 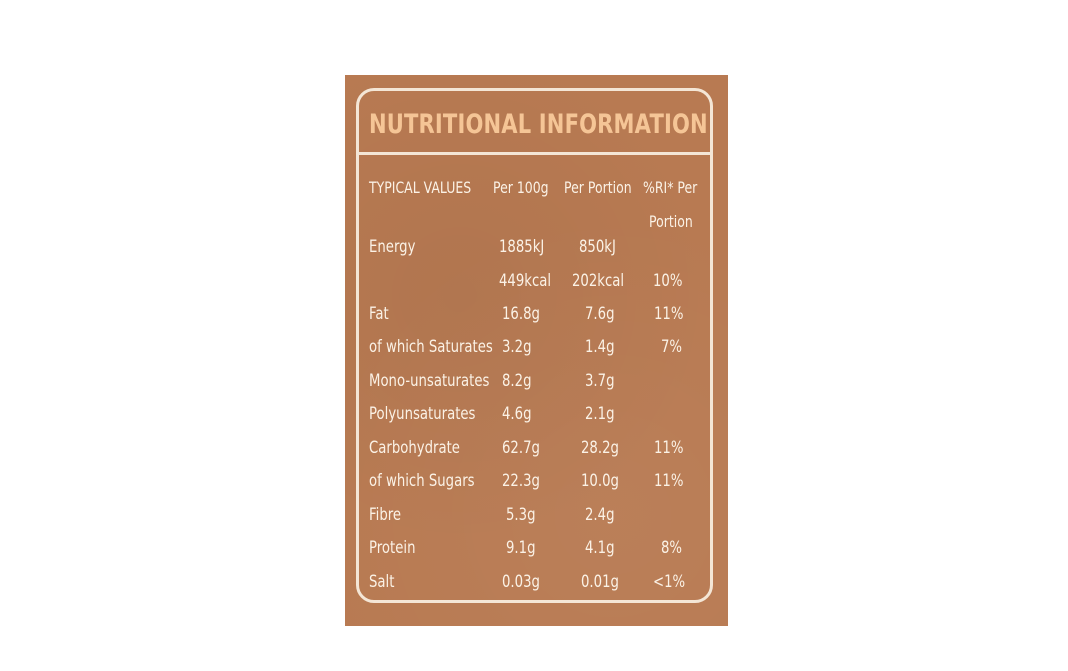 I want to click on row-mono-per100: 8.2g, so click(x=517, y=381).